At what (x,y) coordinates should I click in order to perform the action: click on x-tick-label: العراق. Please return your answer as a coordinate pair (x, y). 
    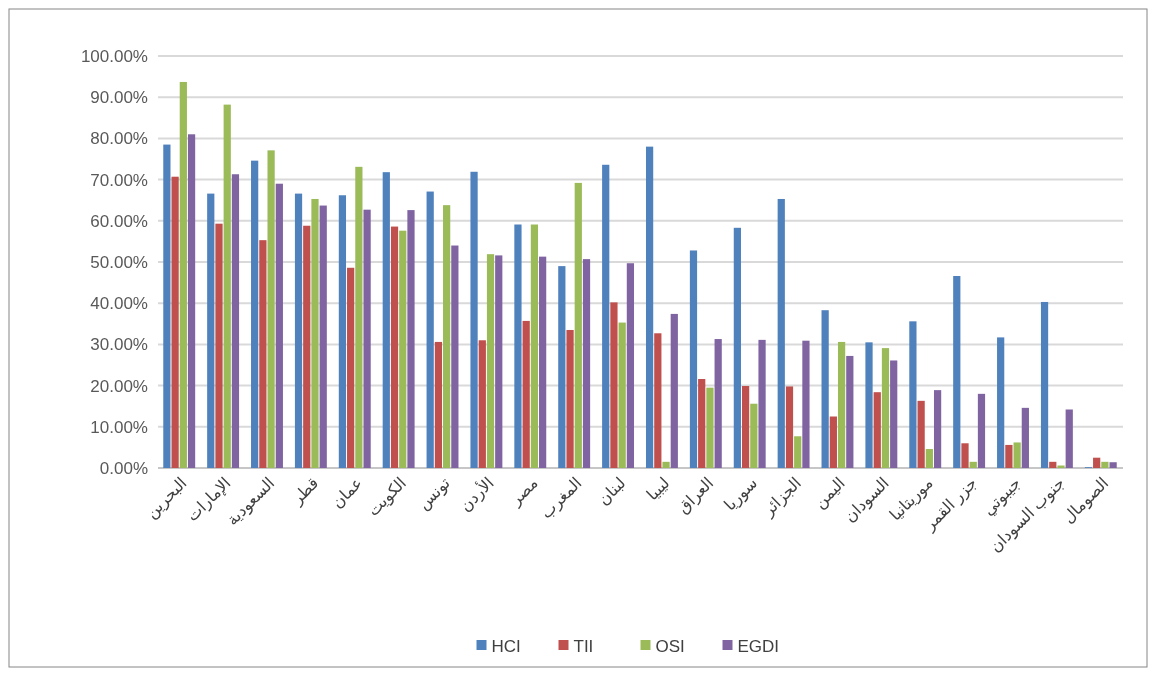
    Looking at the image, I should click on (696, 496).